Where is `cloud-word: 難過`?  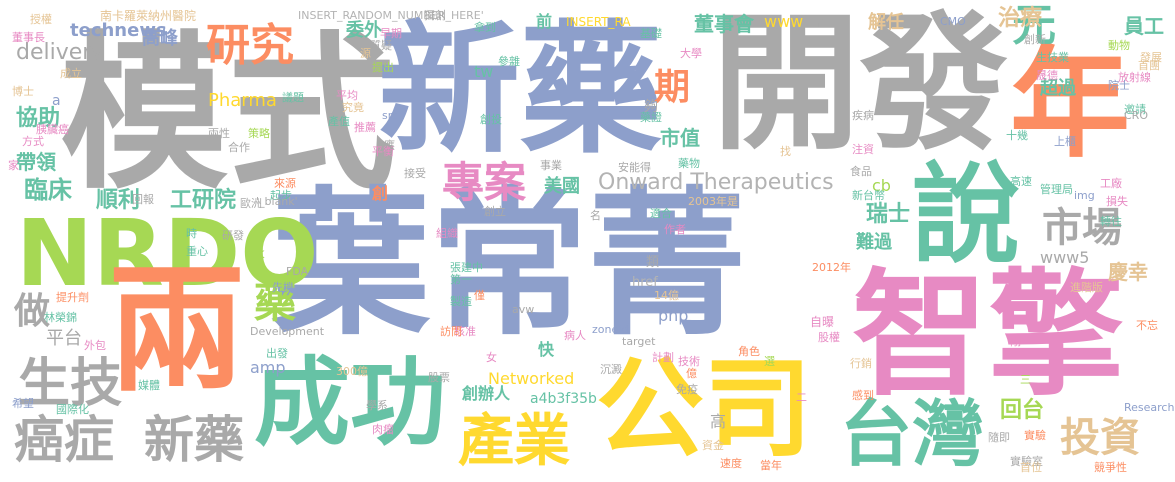 cloud-word: 難過 is located at coordinates (874, 242).